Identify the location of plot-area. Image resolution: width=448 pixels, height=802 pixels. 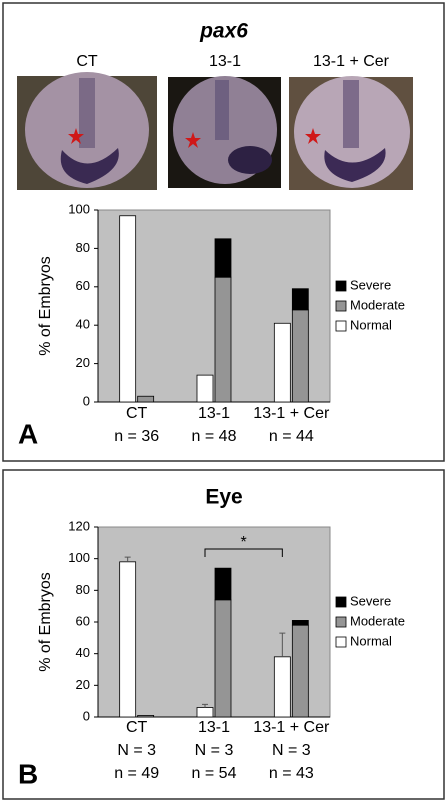
(214, 622).